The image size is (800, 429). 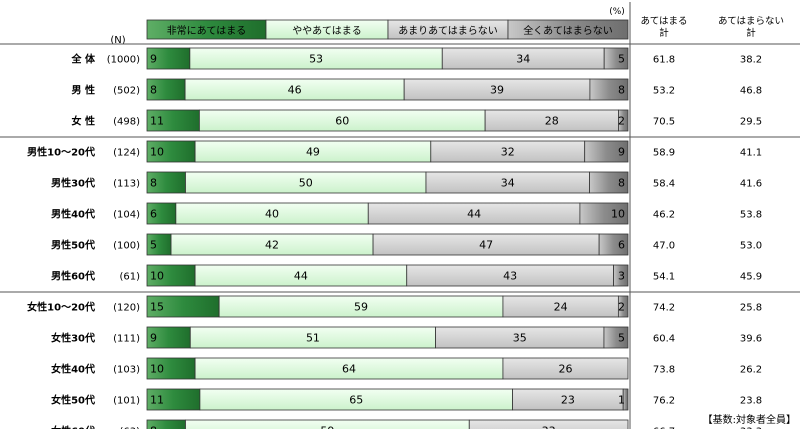 I want to click on sum-no: 53.0, so click(x=751, y=246).